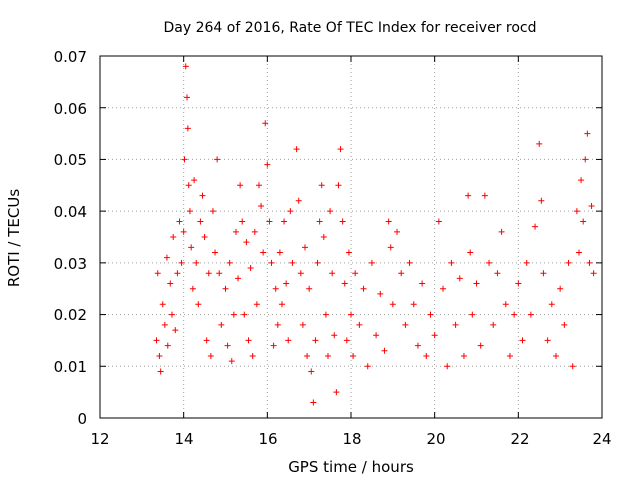 The image size is (640, 480). I want to click on y-tick-label-2: 0.02, so click(70, 315).